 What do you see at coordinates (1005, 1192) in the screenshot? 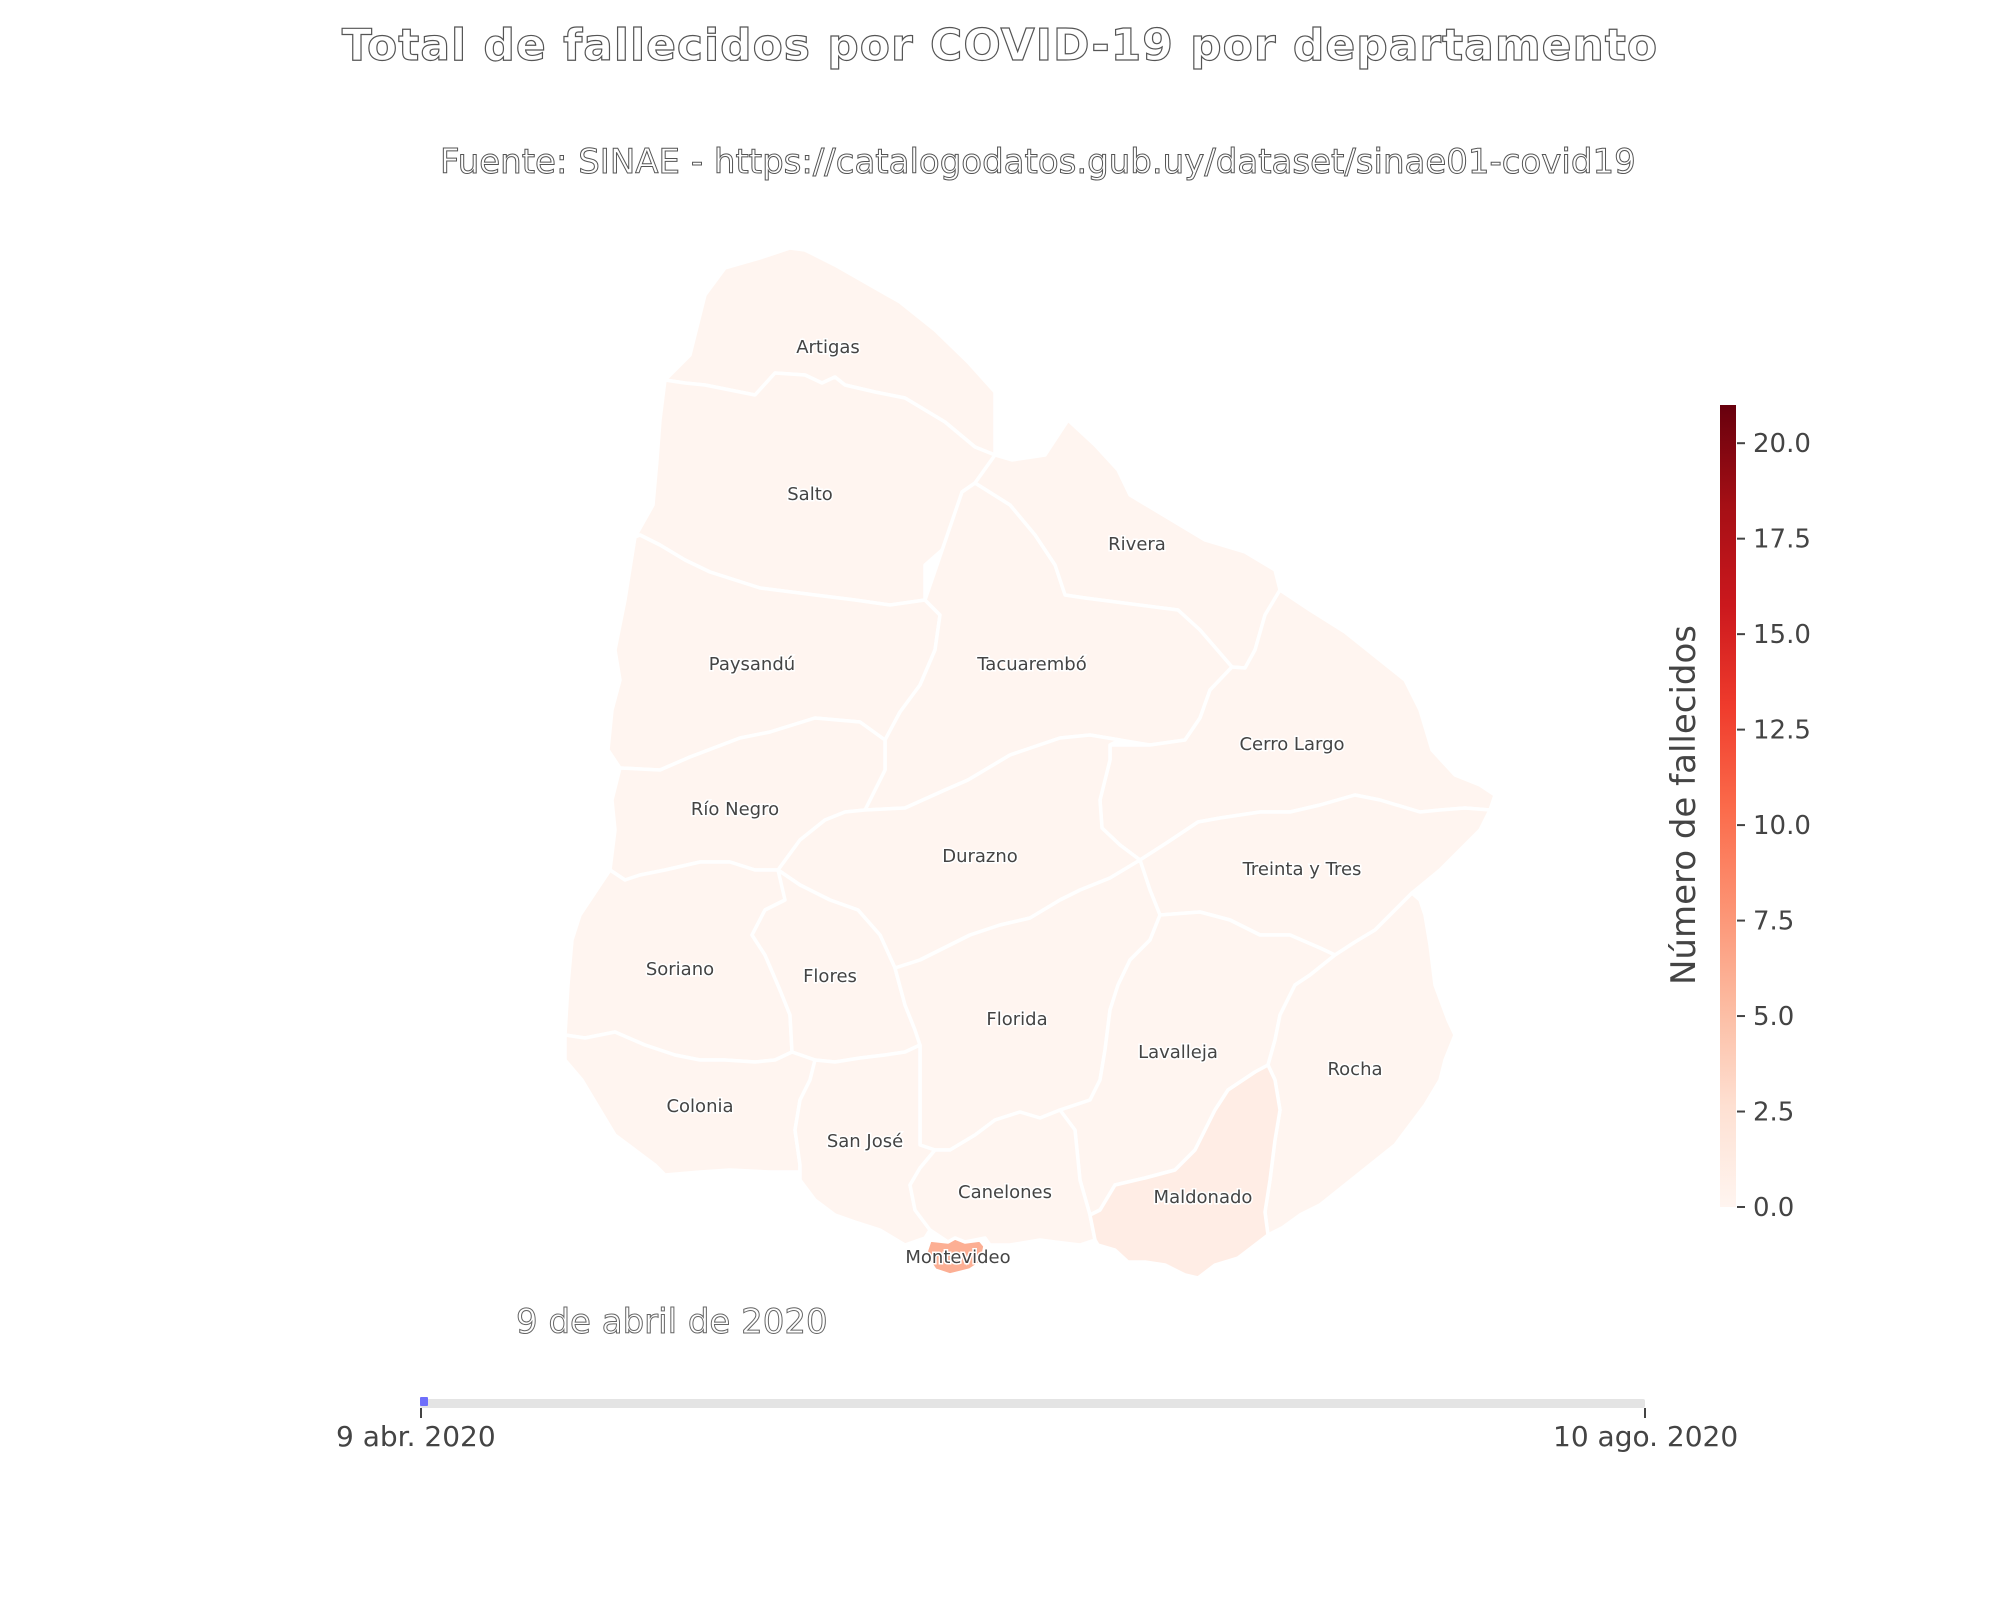
I see `department-label-canelones: Canelones` at bounding box center [1005, 1192].